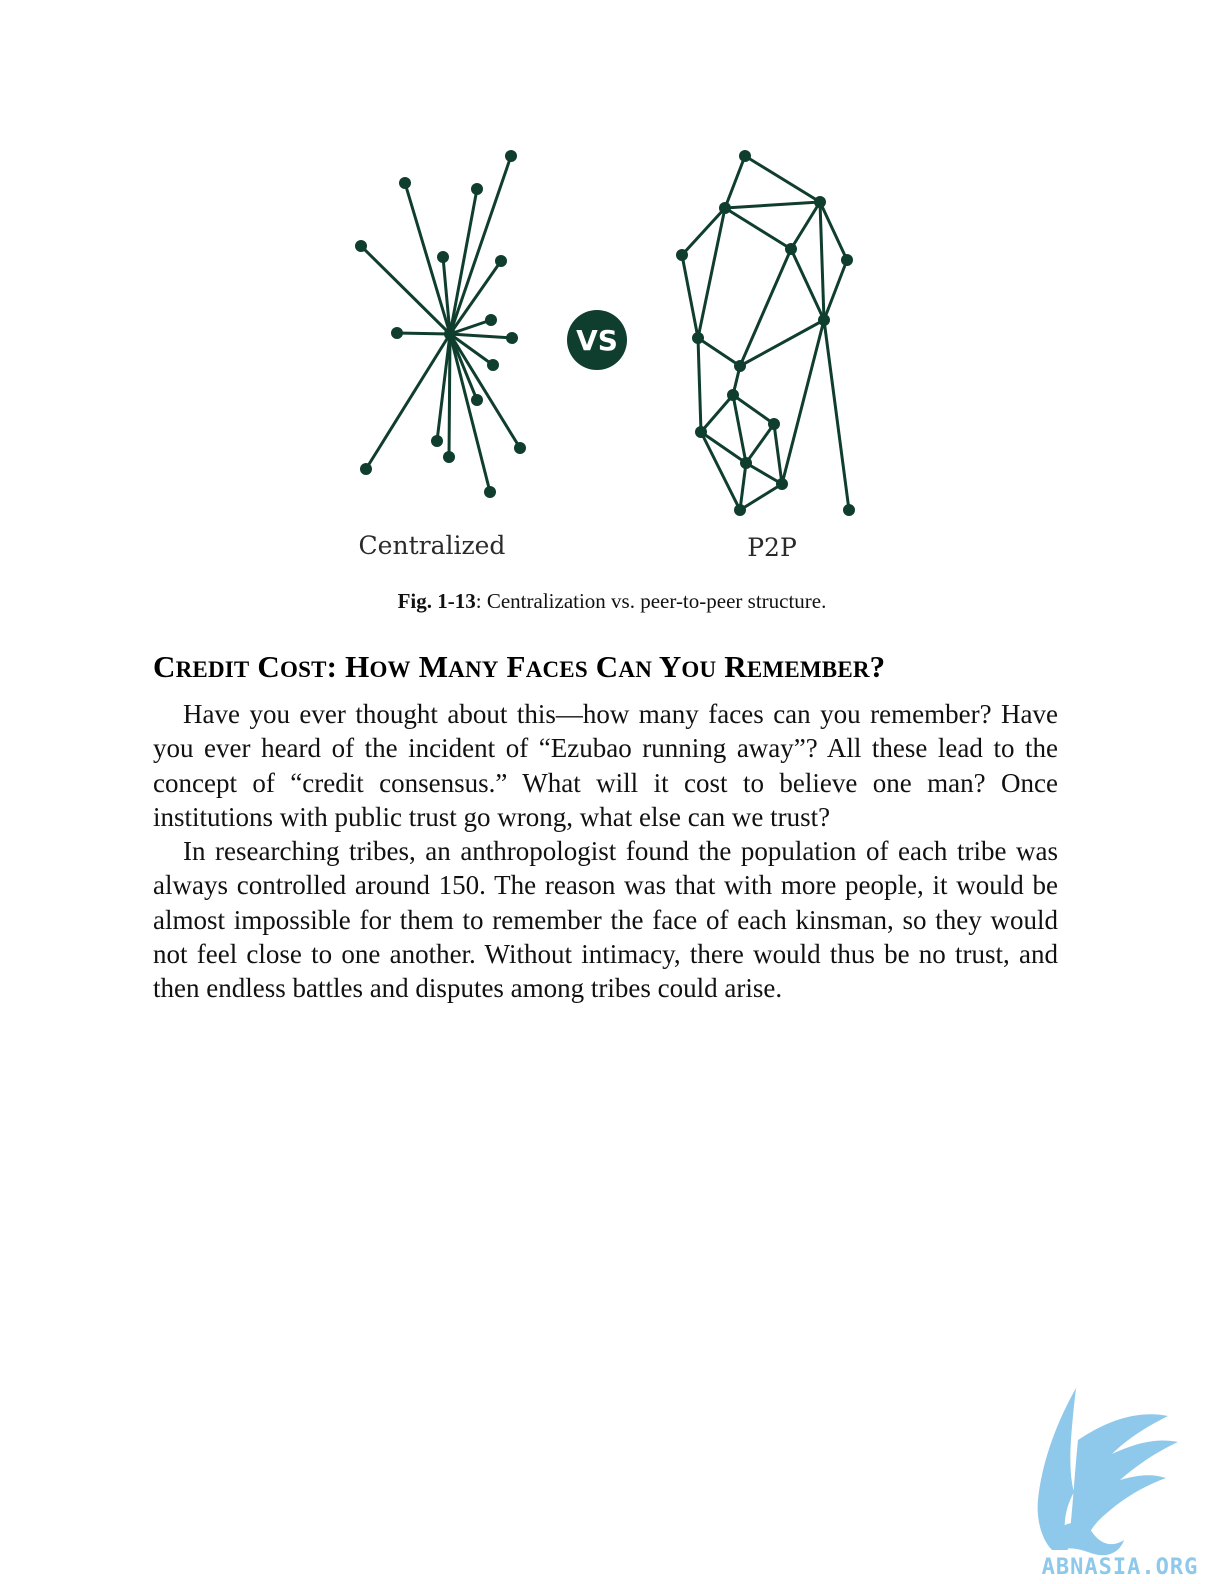  What do you see at coordinates (437, 601) in the screenshot?
I see `figure-number: Fig. 1-13` at bounding box center [437, 601].